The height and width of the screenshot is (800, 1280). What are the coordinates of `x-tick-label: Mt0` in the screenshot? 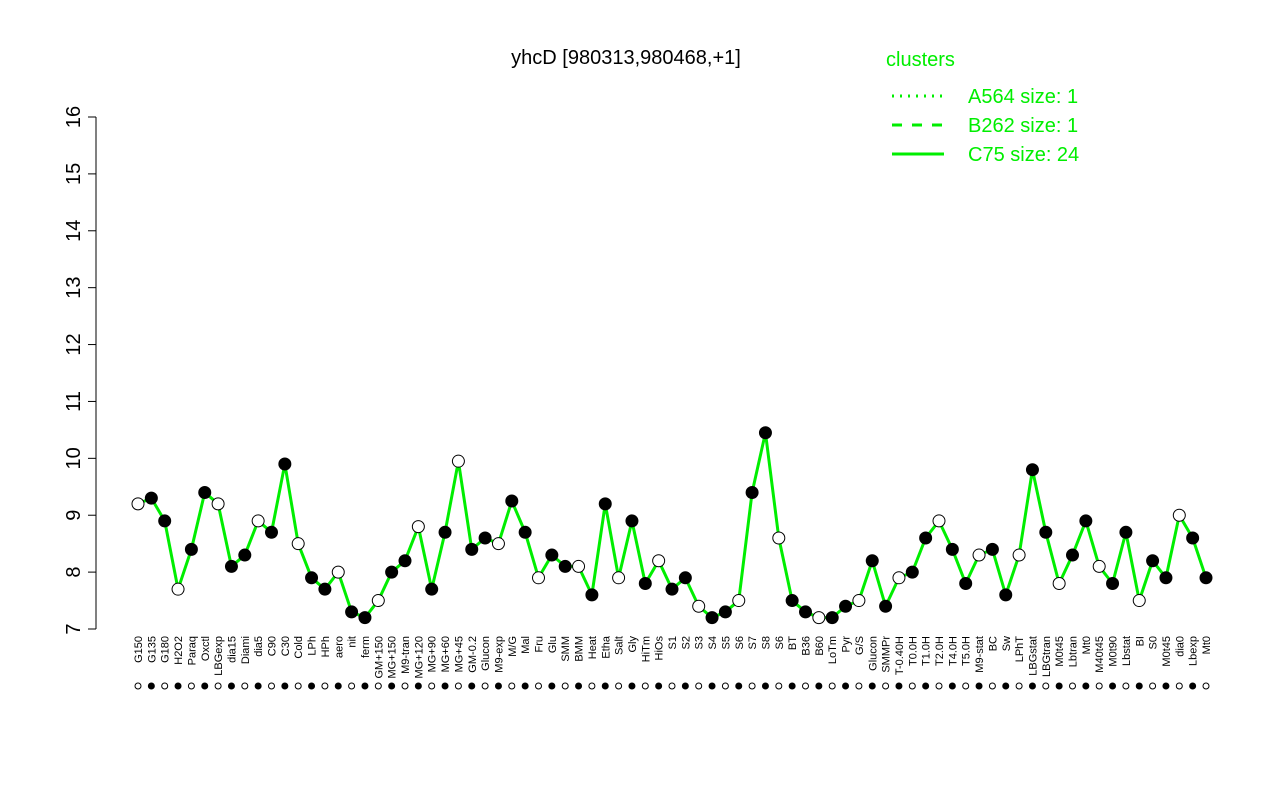 It's located at (1087, 645).